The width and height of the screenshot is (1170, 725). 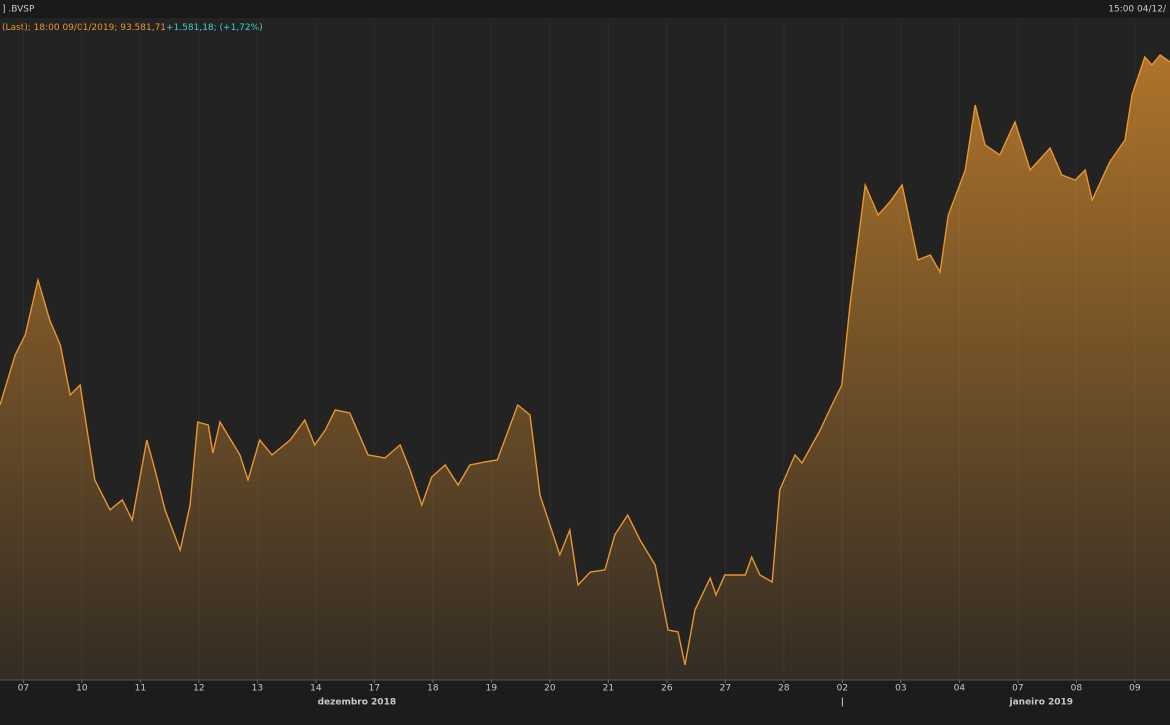 I want to click on x-tick-label: 21, so click(x=608, y=689).